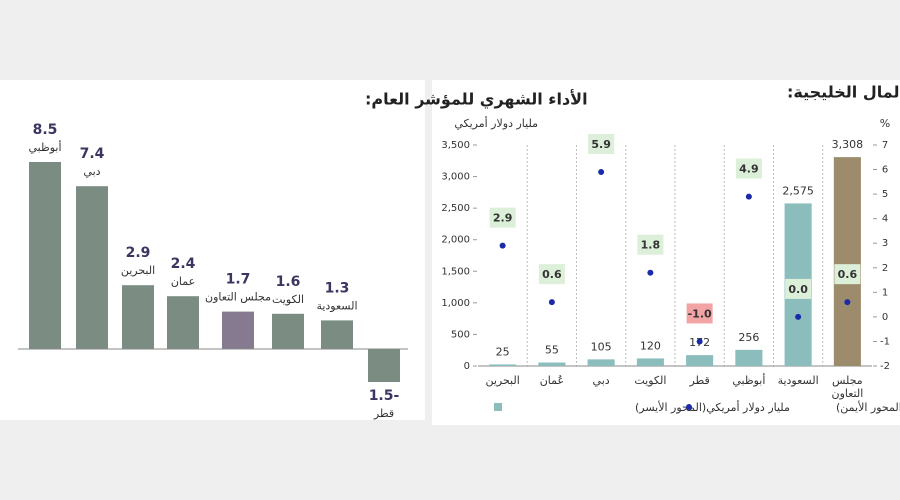 This screenshot has width=900, height=500. Describe the element at coordinates (712, 407) in the screenshot. I see `legend-label: مليار دولار أمريكي(المحور الأيسر)` at that location.